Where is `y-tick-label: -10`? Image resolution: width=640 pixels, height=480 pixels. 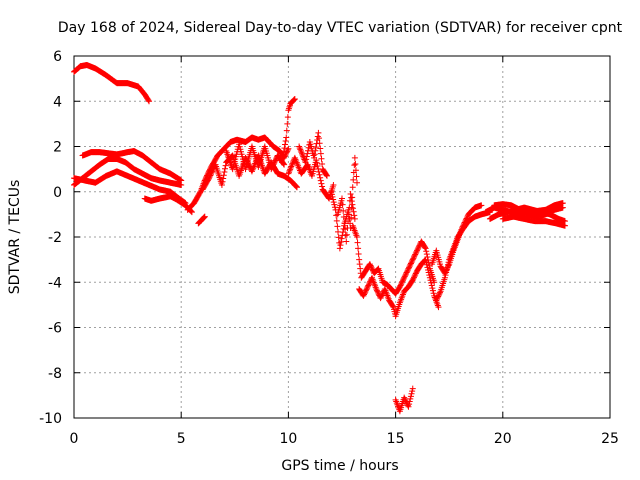 y-tick-label: -10 is located at coordinates (50, 419).